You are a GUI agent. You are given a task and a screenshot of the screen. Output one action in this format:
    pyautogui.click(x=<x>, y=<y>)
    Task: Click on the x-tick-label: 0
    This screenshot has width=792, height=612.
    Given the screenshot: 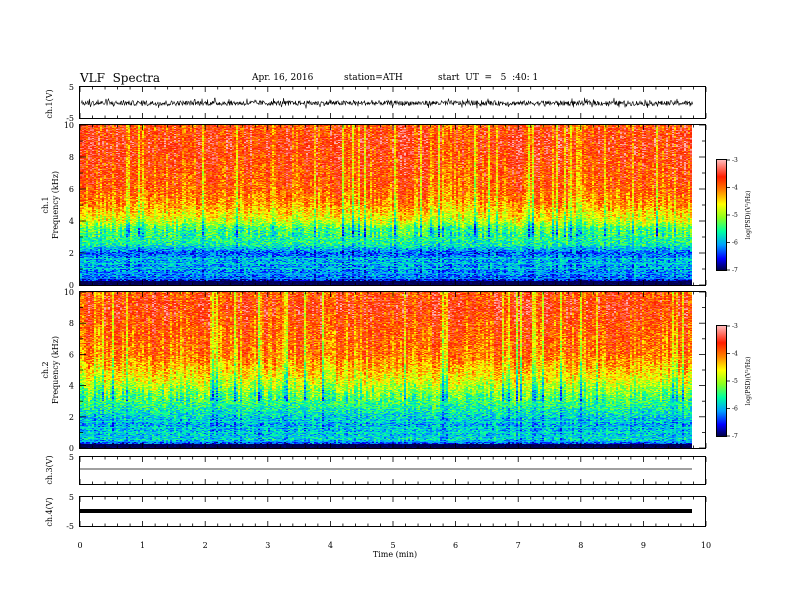 What is the action you would take?
    pyautogui.click(x=79, y=545)
    